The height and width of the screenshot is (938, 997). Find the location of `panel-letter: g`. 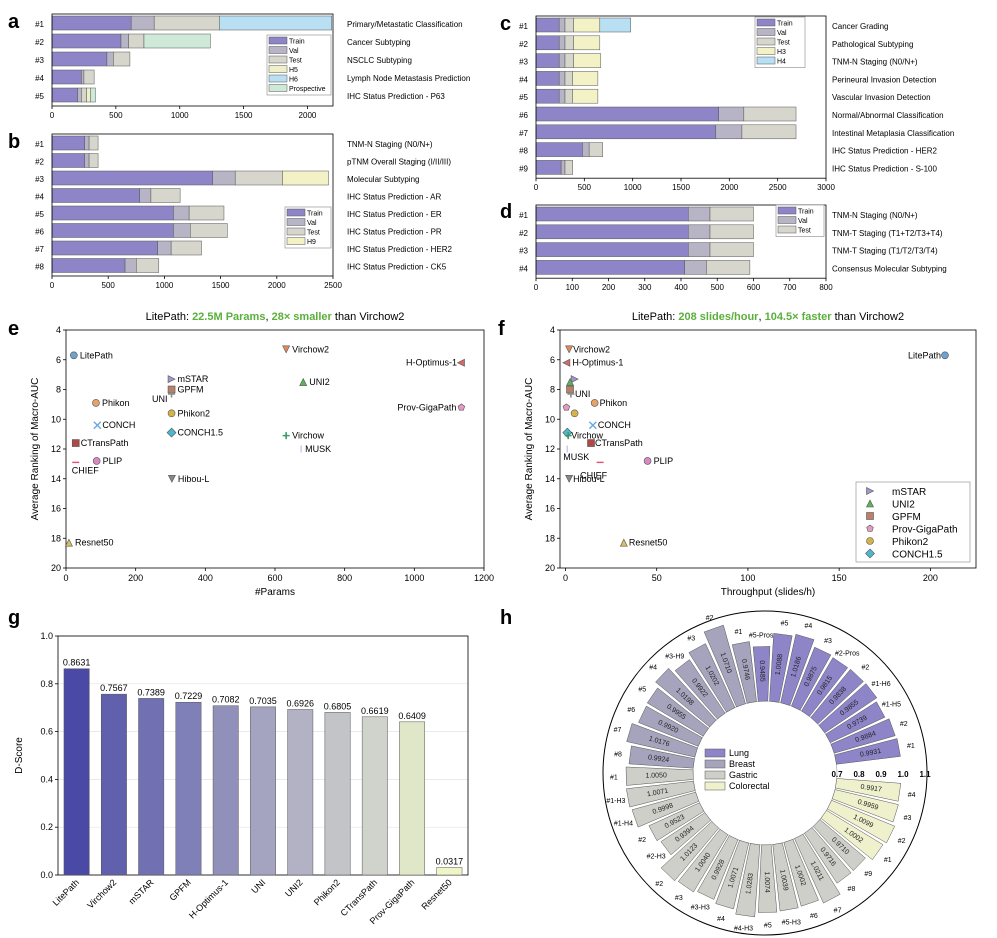

panel-letter: g is located at coordinates (14, 618).